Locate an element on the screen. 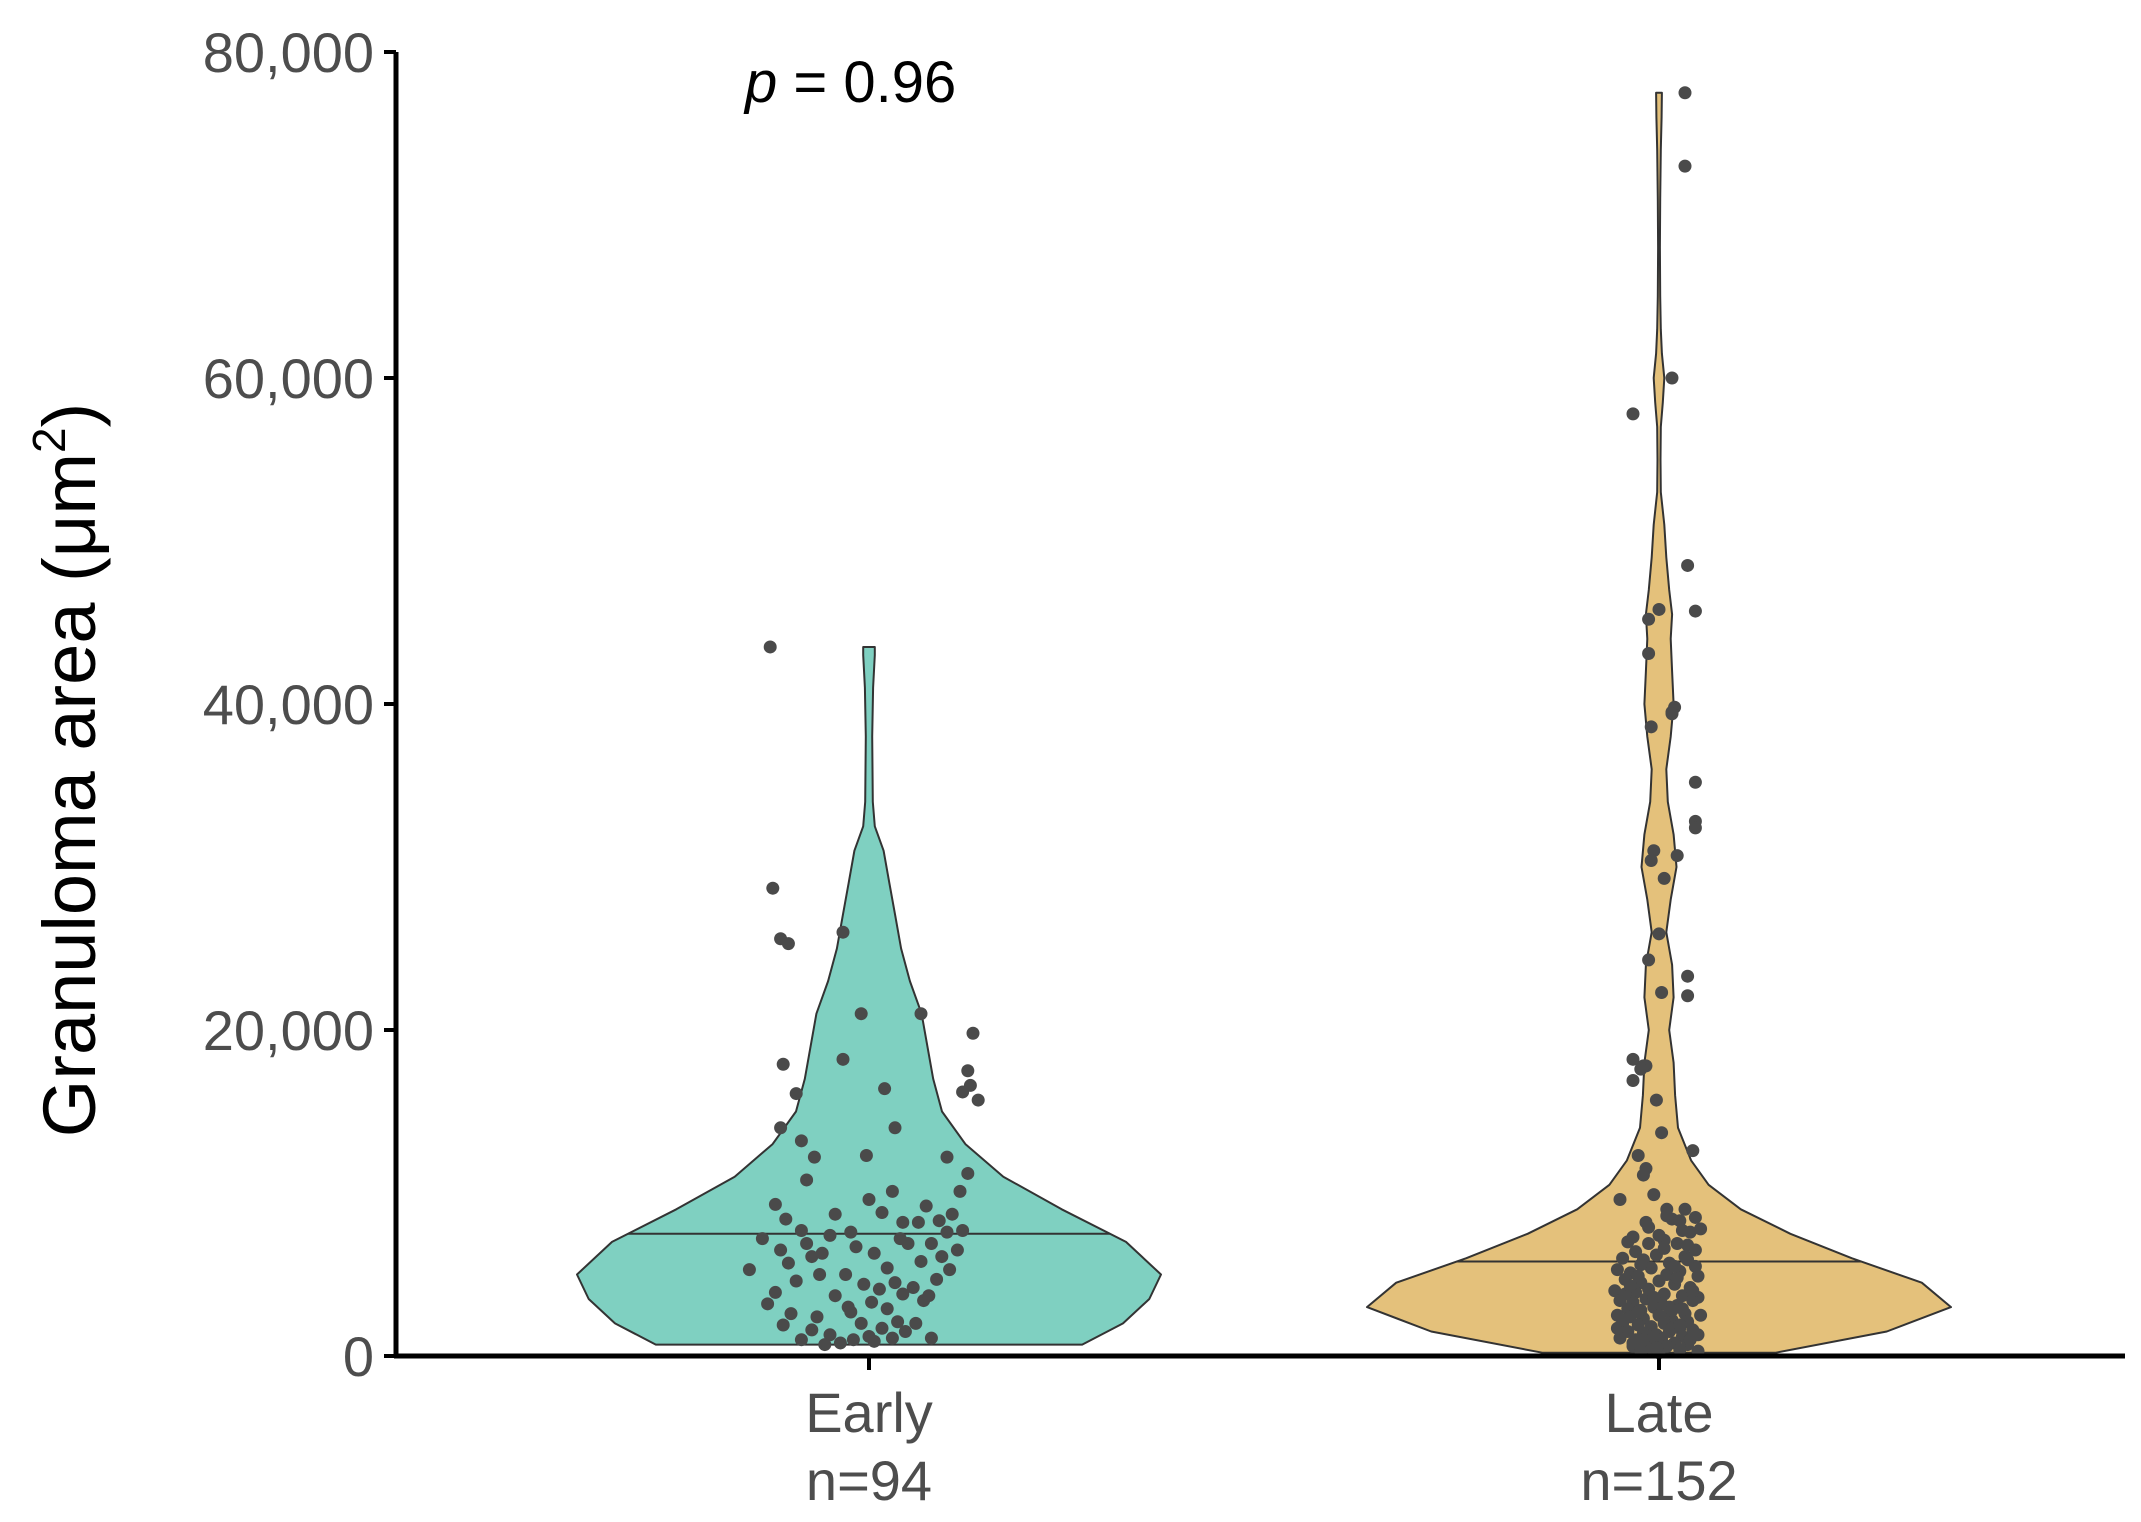 The height and width of the screenshot is (1522, 2141). median-lines-layer is located at coordinates (1245, 1247).